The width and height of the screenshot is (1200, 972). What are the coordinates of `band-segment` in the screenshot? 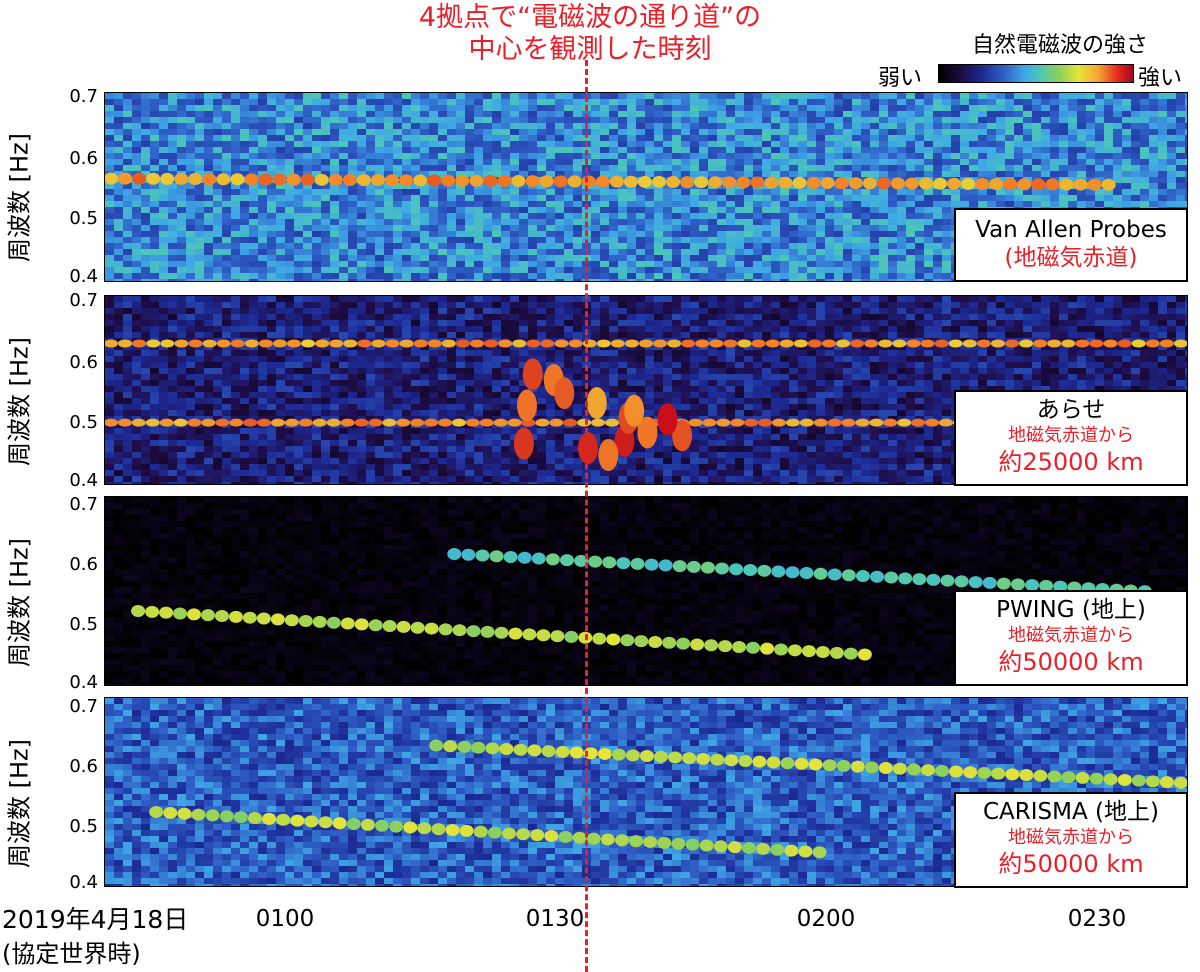 It's located at (968, 183).